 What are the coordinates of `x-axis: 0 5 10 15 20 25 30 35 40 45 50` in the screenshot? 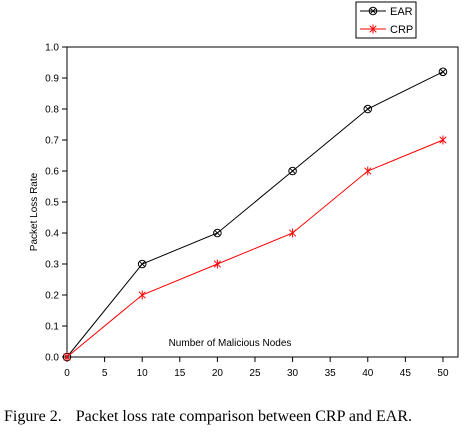 It's located at (256, 368).